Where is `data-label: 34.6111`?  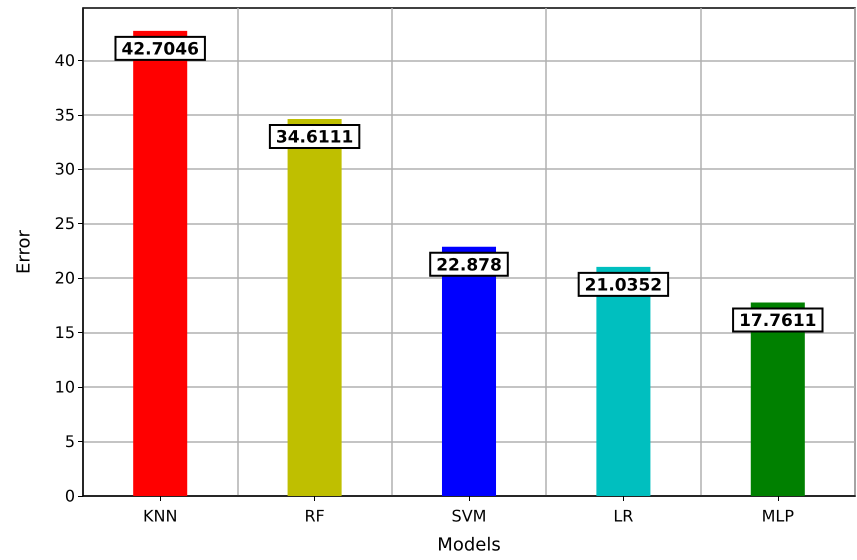 data-label: 34.6111 is located at coordinates (315, 137).